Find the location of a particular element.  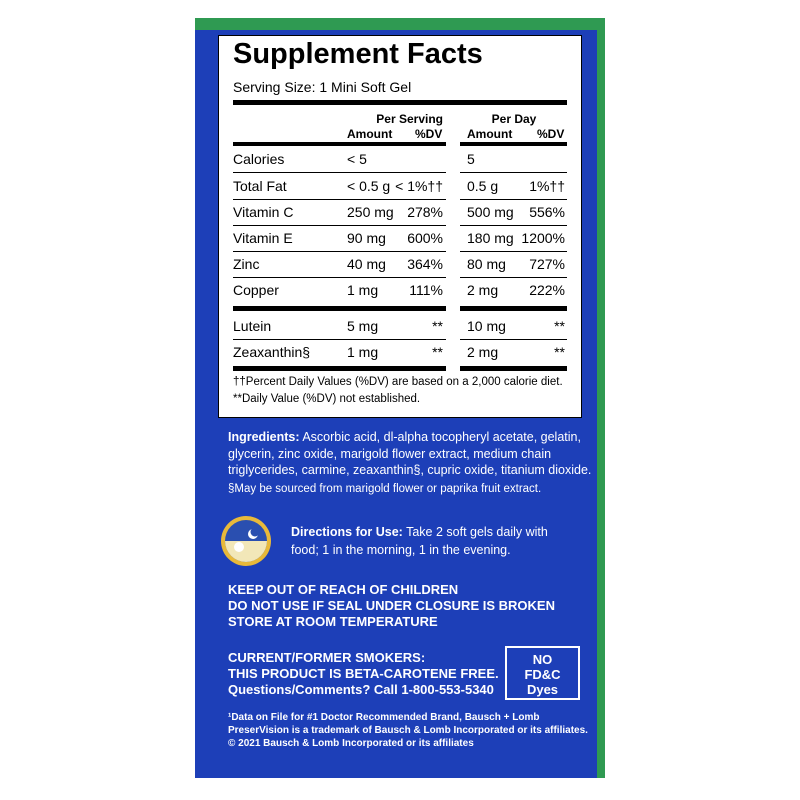

smokers-text: THIS PRODUCT IS BETA-CAROTENE FREE. is located at coordinates (363, 673).